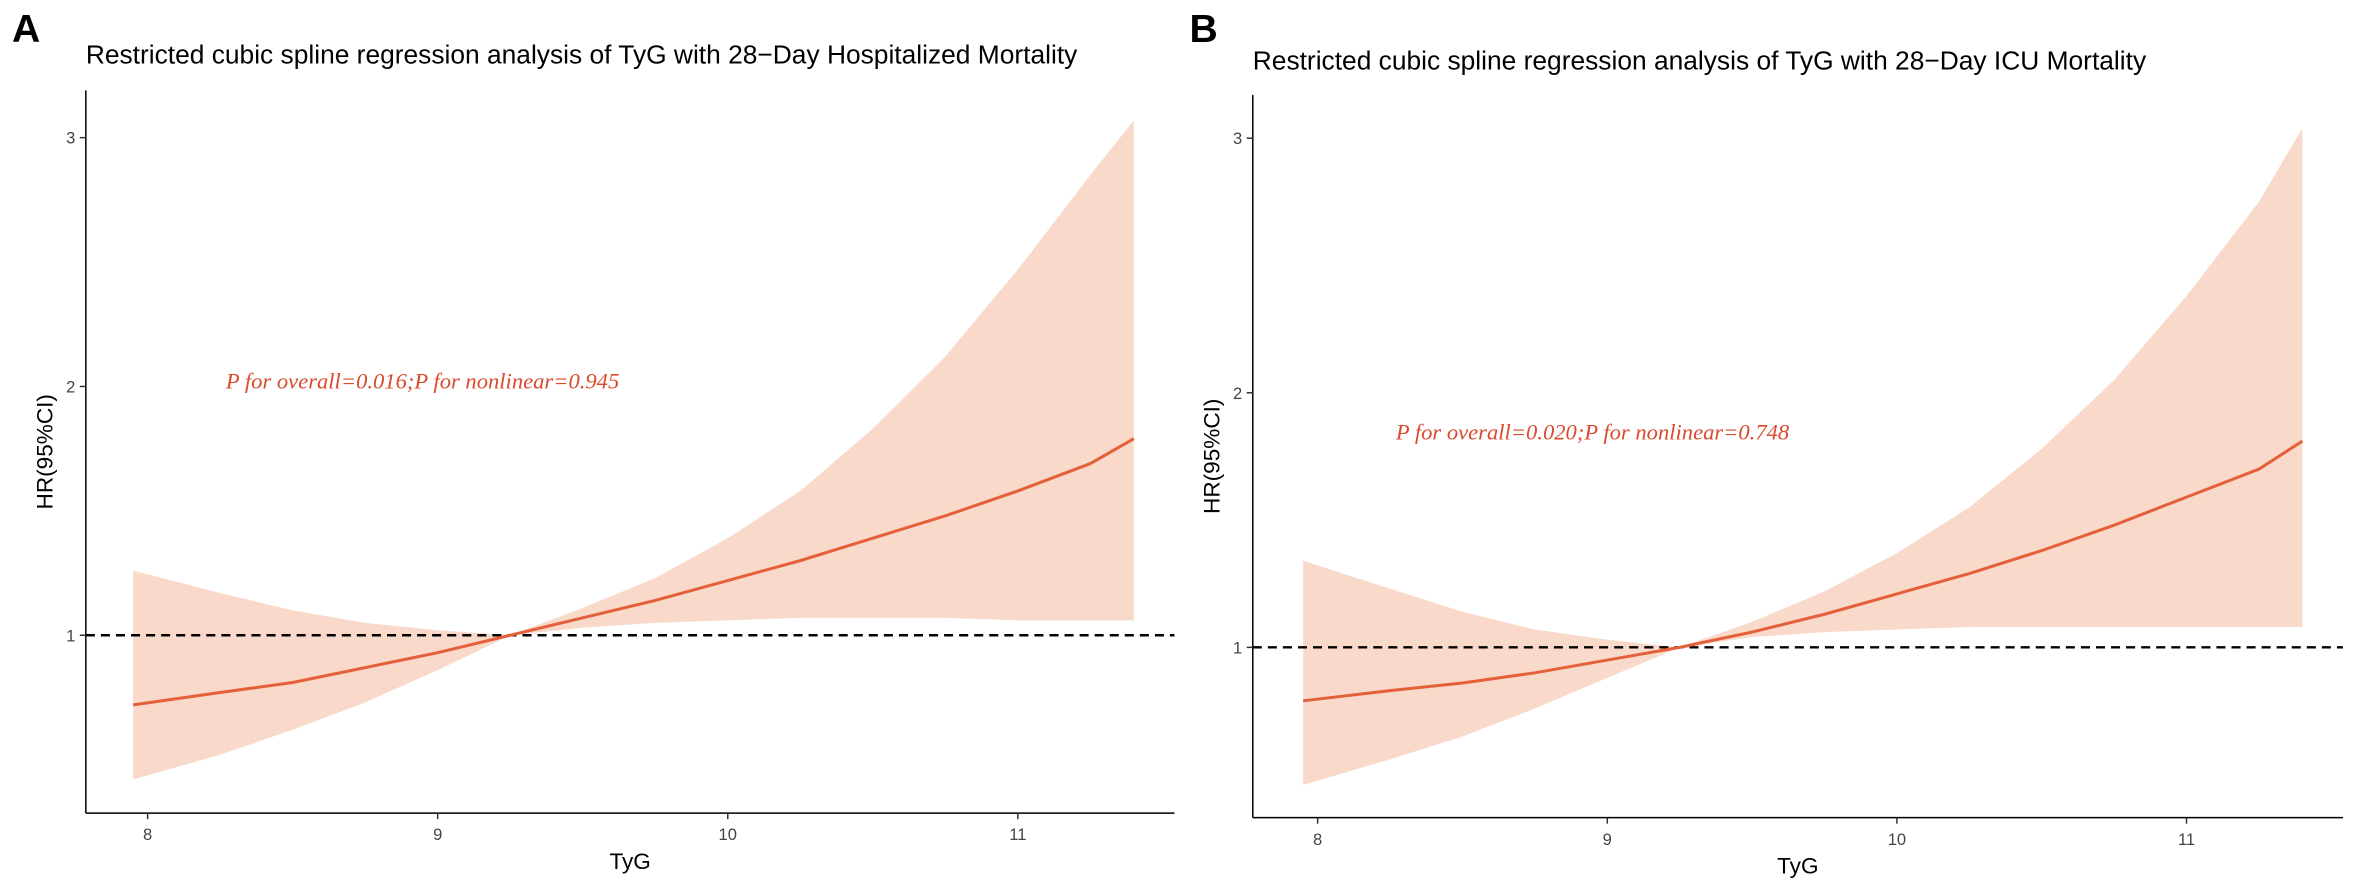 The width and height of the screenshot is (2361, 893). Describe the element at coordinates (26, 29) in the screenshot. I see `panel-label: A` at that location.